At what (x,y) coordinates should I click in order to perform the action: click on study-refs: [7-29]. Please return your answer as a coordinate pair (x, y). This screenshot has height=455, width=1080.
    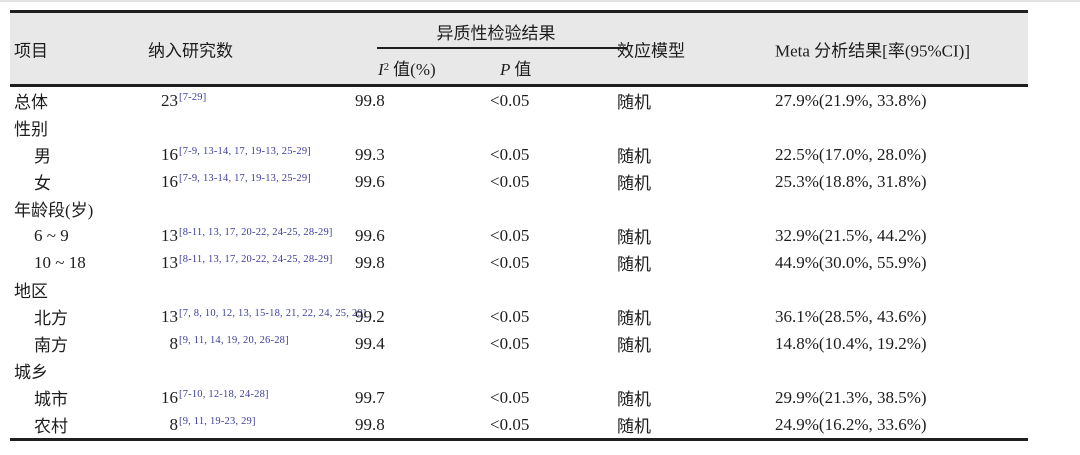
    Looking at the image, I should click on (193, 97).